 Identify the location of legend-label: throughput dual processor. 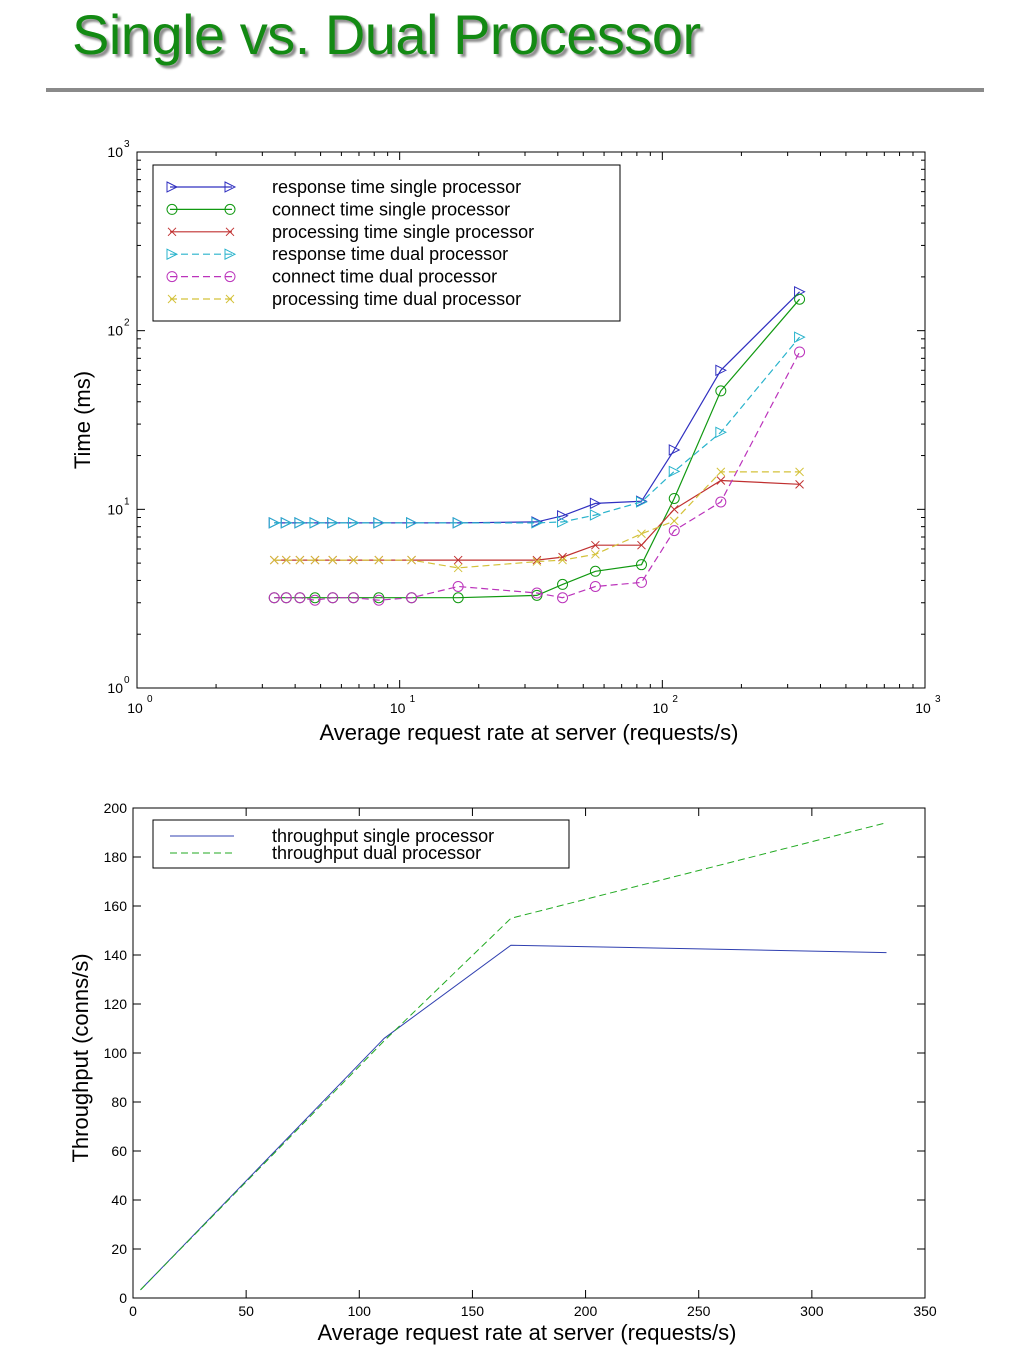
(376, 853).